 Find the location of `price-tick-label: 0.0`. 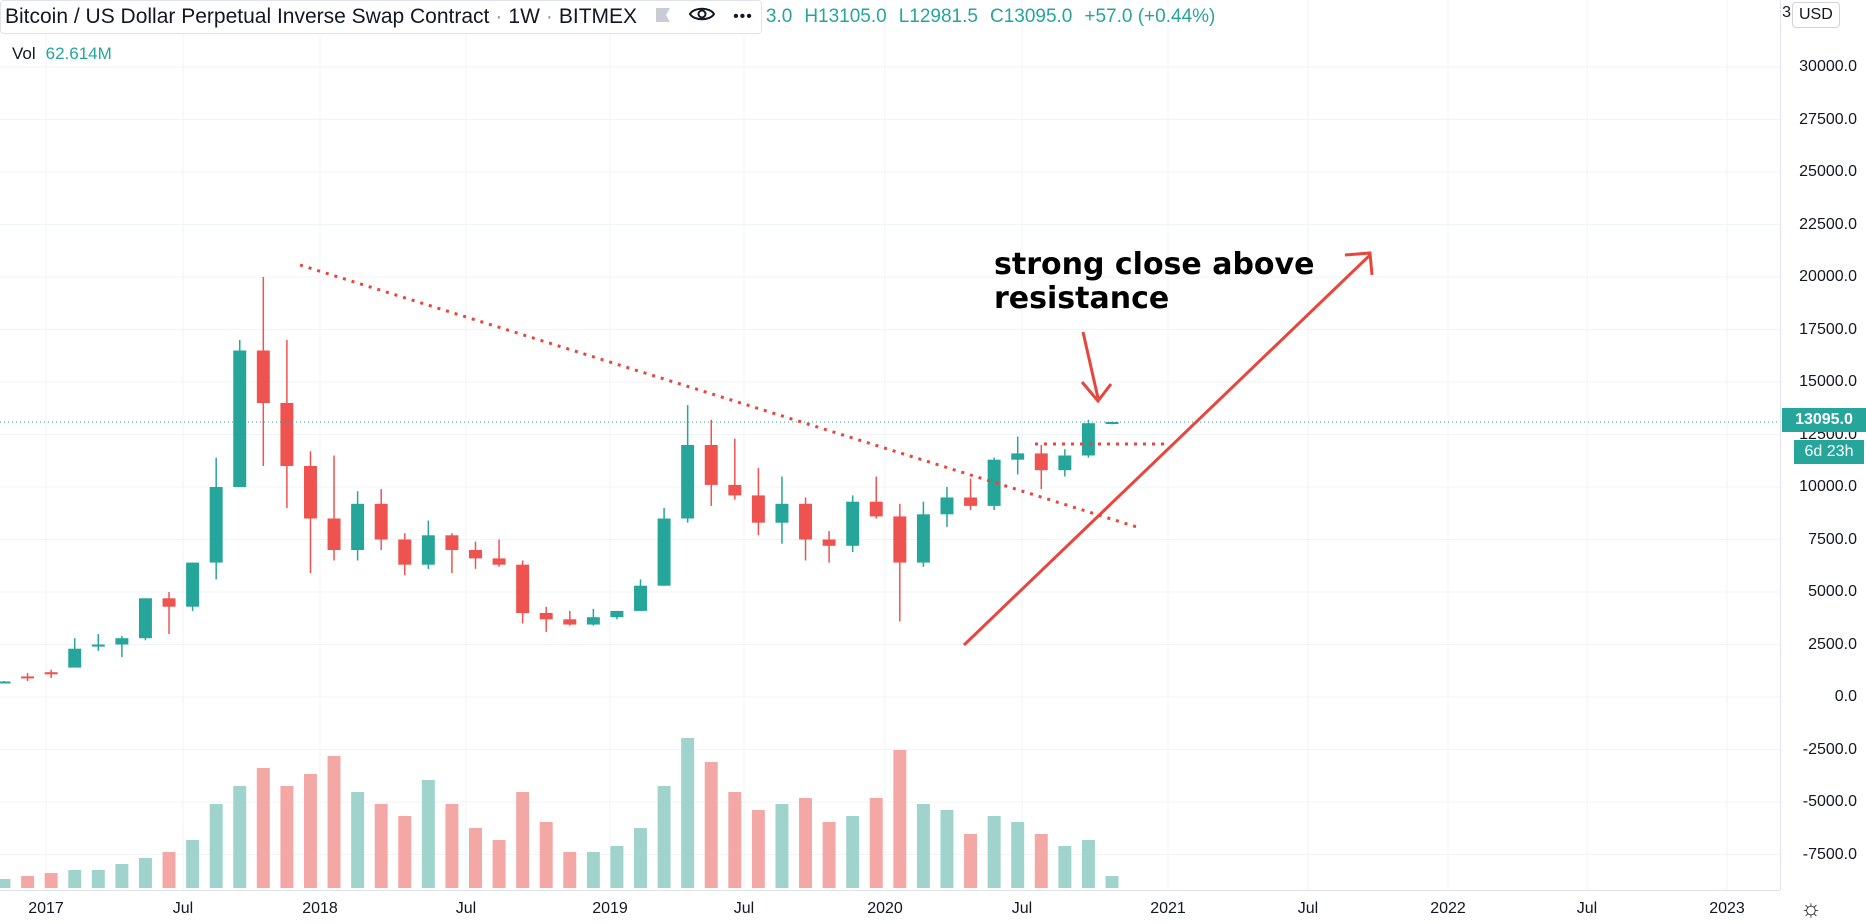

price-tick-label: 0.0 is located at coordinates (1845, 696).